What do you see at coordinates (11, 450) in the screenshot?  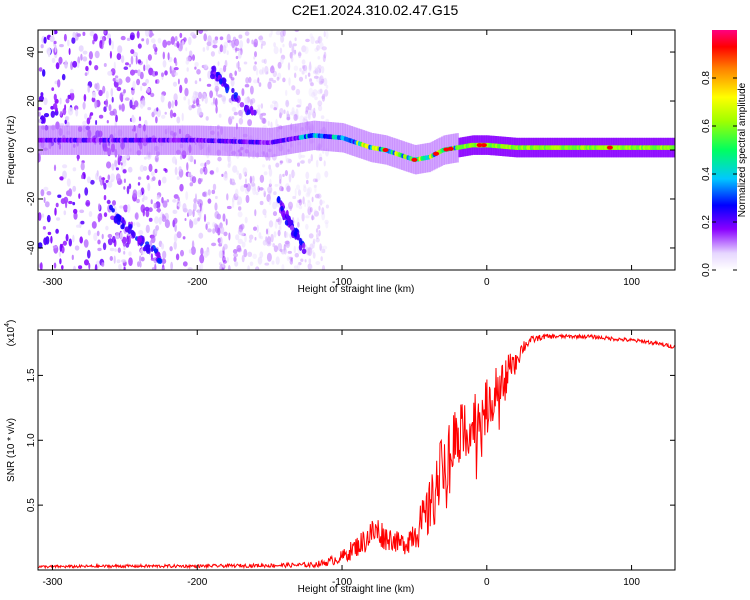 I see `snr-y-label: SNR (10 * v/v)` at bounding box center [11, 450].